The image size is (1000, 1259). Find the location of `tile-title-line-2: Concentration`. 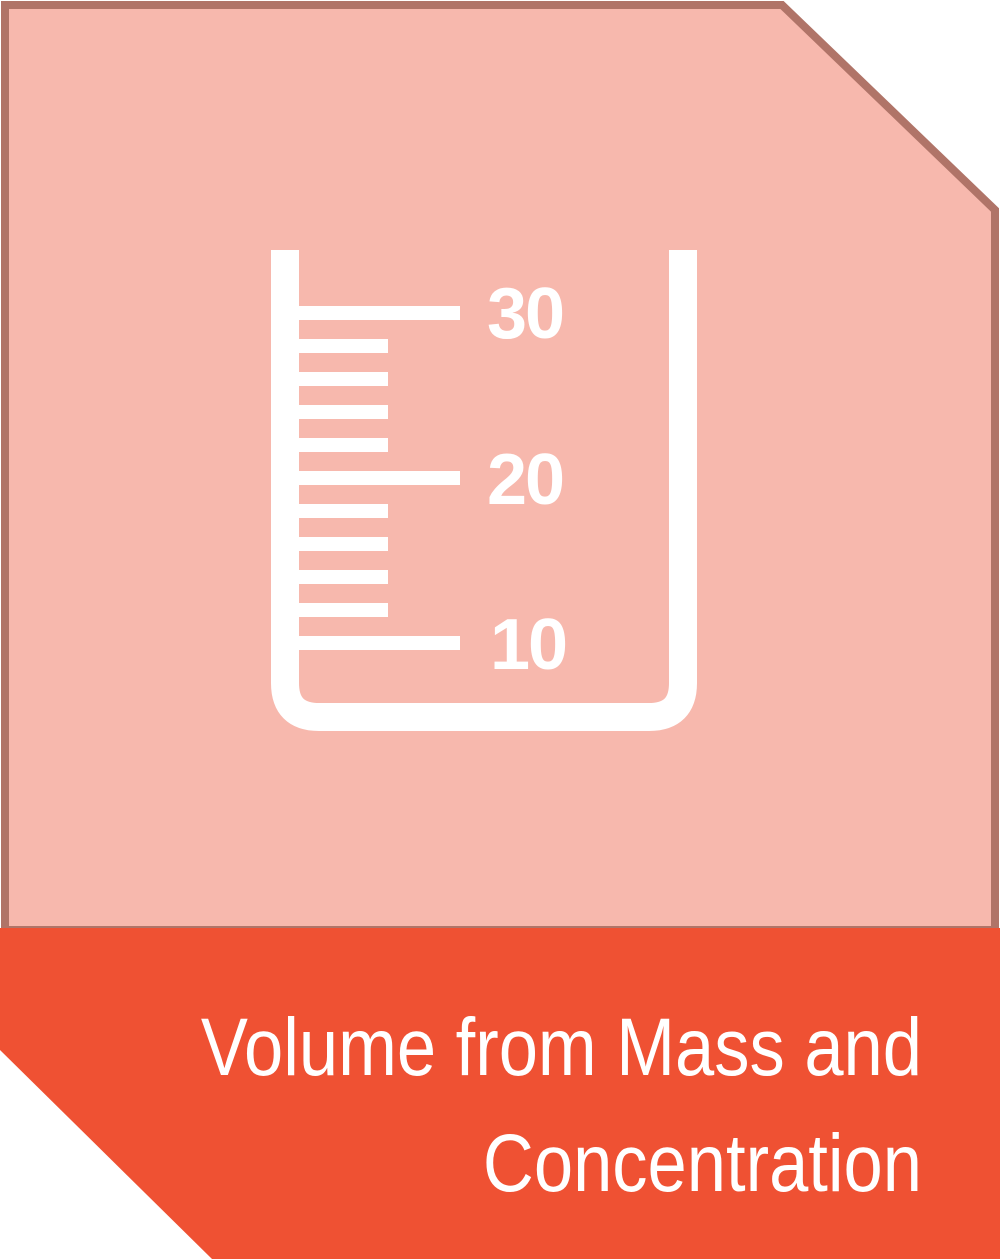

tile-title-line-2: Concentration is located at coordinates (702, 1163).